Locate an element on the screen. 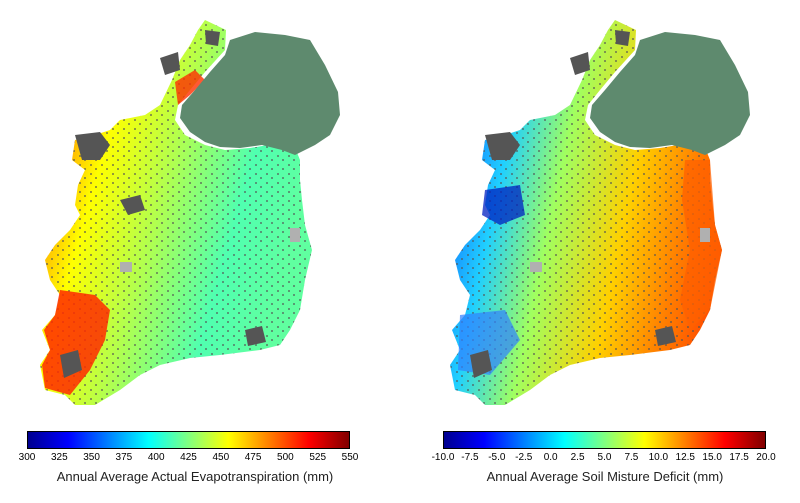  tick-label: -7.5 is located at coordinates (470, 457).